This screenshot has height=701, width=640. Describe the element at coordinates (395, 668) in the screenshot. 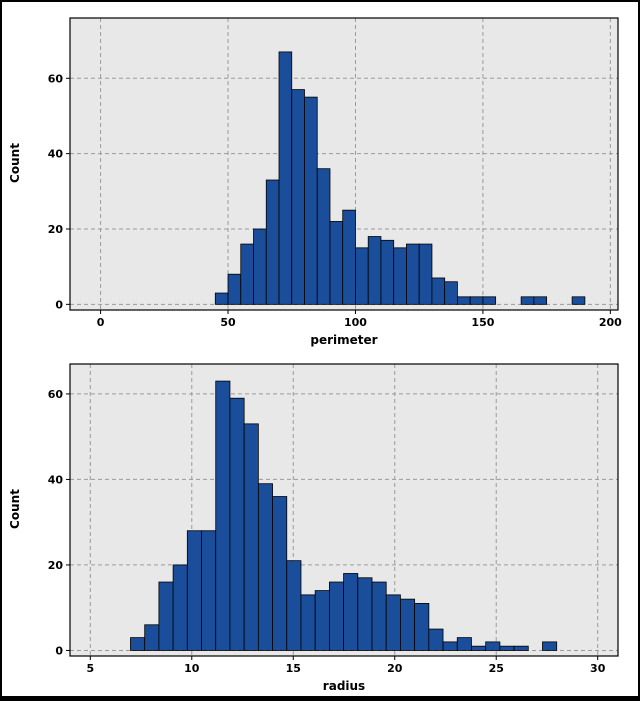

I see `x-tick-label: 20` at that location.